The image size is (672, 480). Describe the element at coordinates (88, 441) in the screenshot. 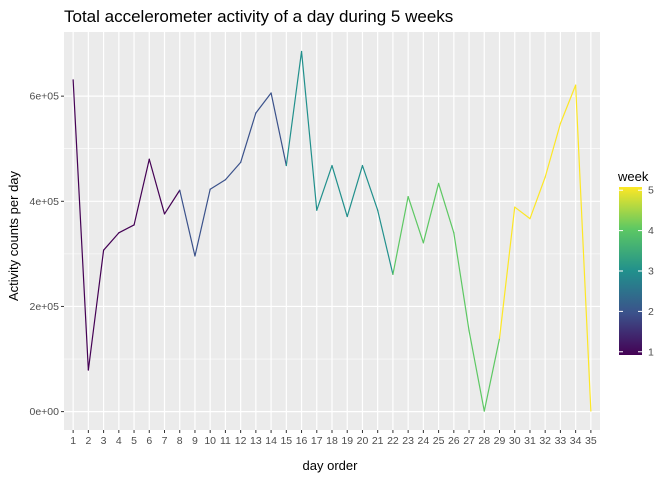

I see `x-tick-label: 2` at that location.